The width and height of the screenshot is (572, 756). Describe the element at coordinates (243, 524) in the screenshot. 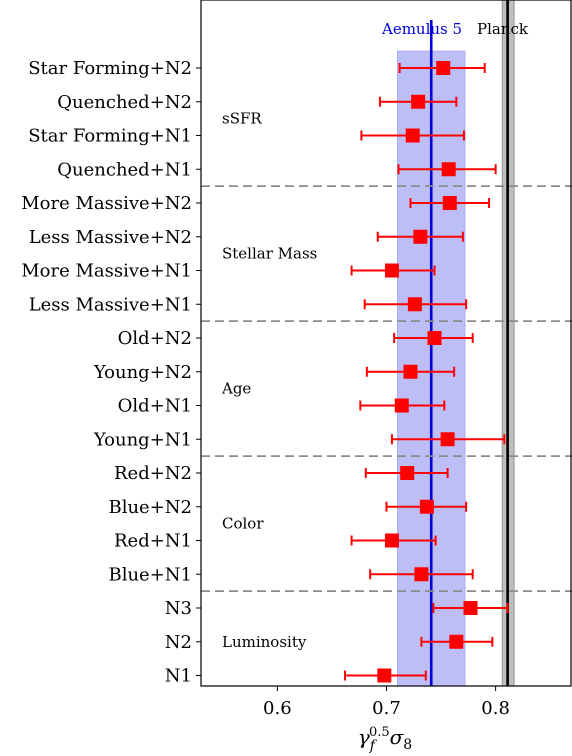

I see `group-label: Color` at that location.